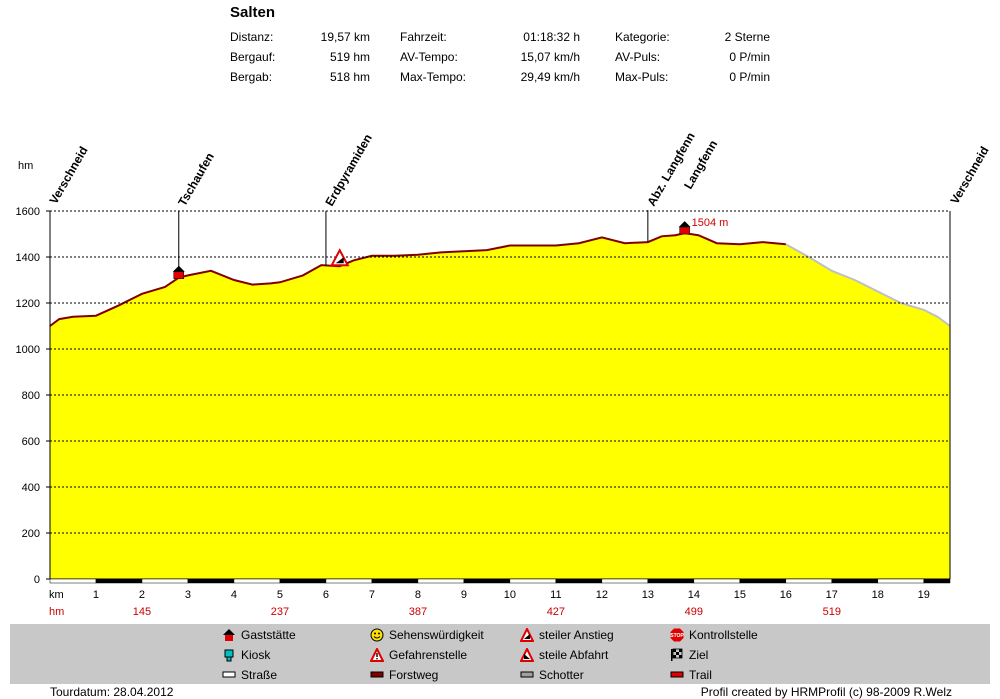 The image size is (1000, 699). What do you see at coordinates (868, 285) in the screenshot?
I see `surface-line-gravel` at bounding box center [868, 285].